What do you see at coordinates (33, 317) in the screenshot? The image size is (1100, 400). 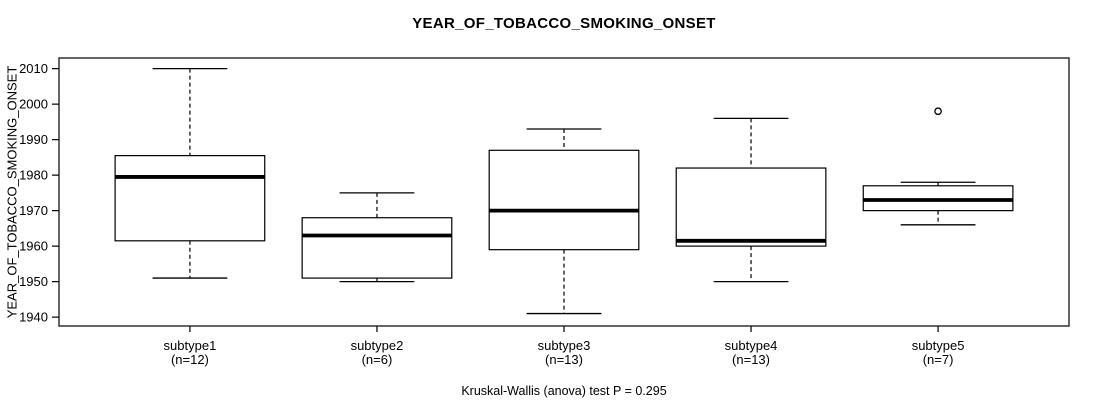 I see `y-tick-label: 1940` at bounding box center [33, 317].